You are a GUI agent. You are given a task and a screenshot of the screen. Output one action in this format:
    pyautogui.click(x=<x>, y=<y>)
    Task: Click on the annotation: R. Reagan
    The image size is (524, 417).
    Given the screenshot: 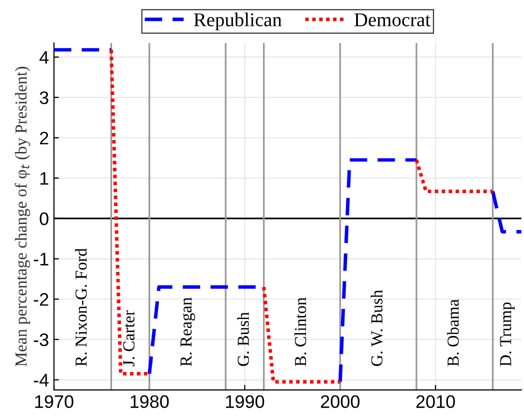 What is the action you would take?
    pyautogui.click(x=188, y=331)
    